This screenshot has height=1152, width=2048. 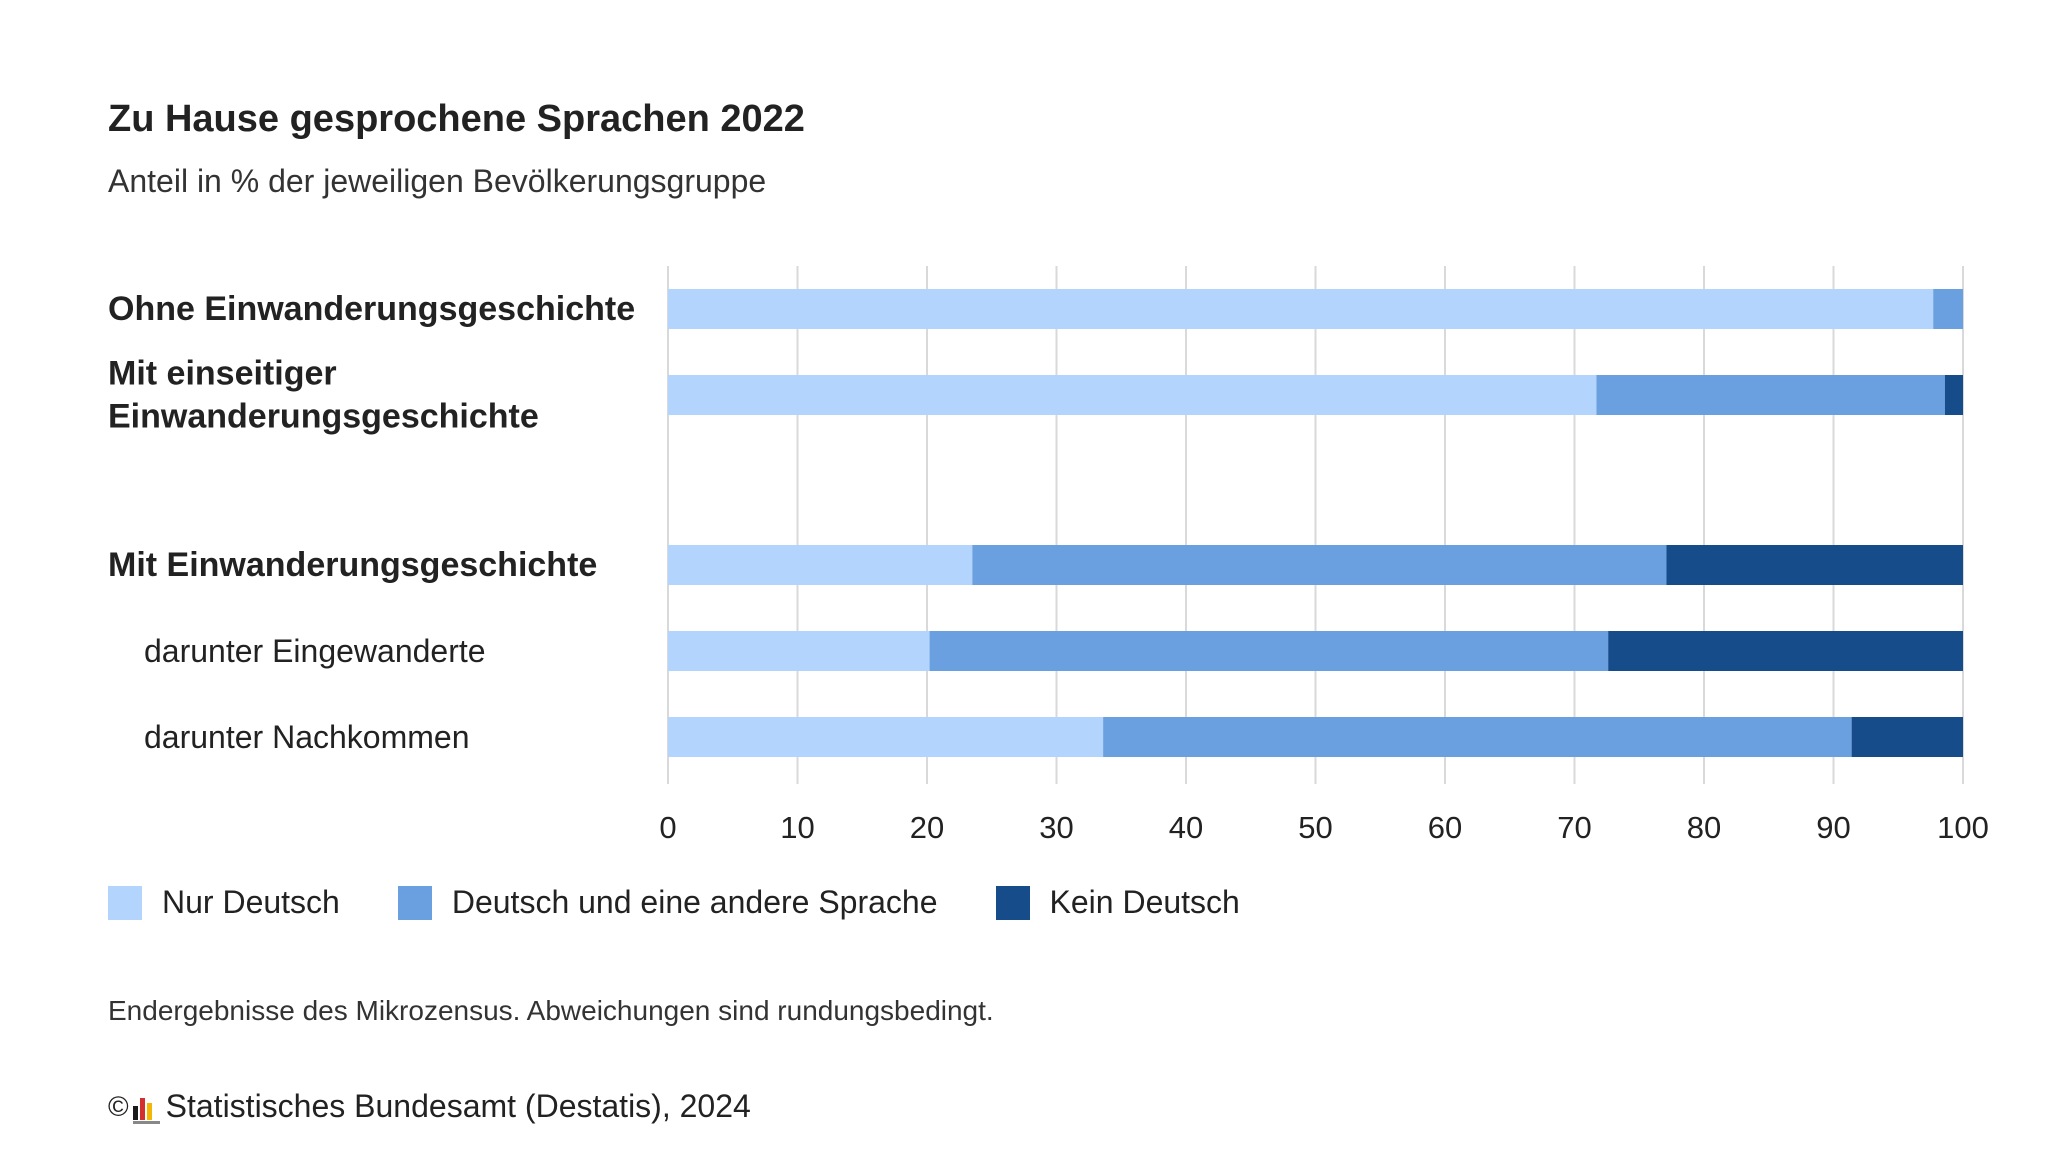 I want to click on x-tick-label: 100, so click(x=1963, y=827).